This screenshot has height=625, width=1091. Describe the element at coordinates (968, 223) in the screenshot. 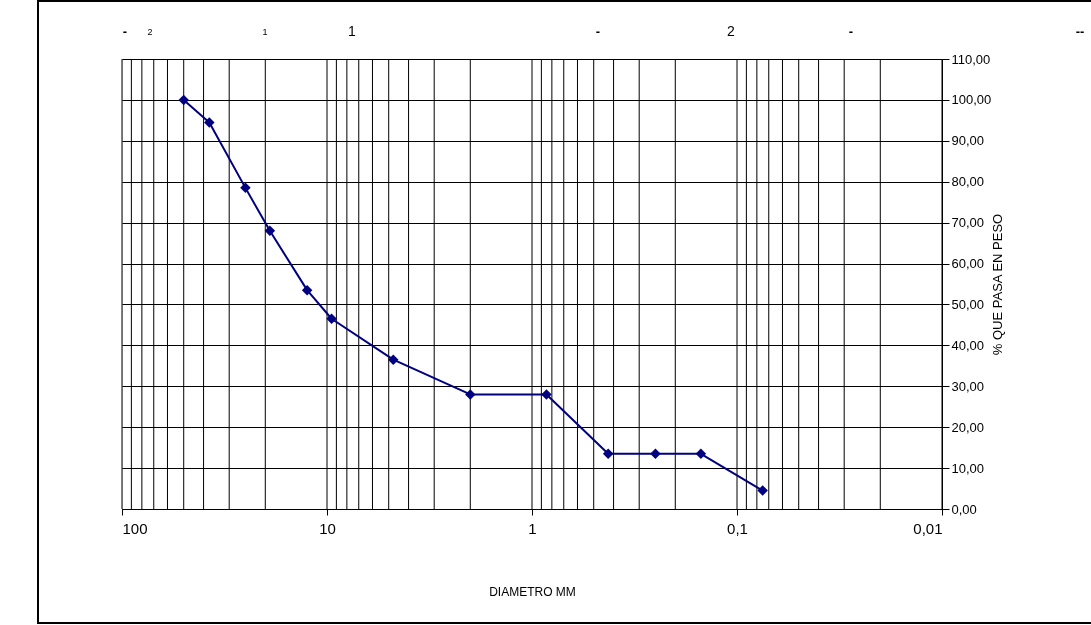

I see `y-tick-label: 70,00` at that location.